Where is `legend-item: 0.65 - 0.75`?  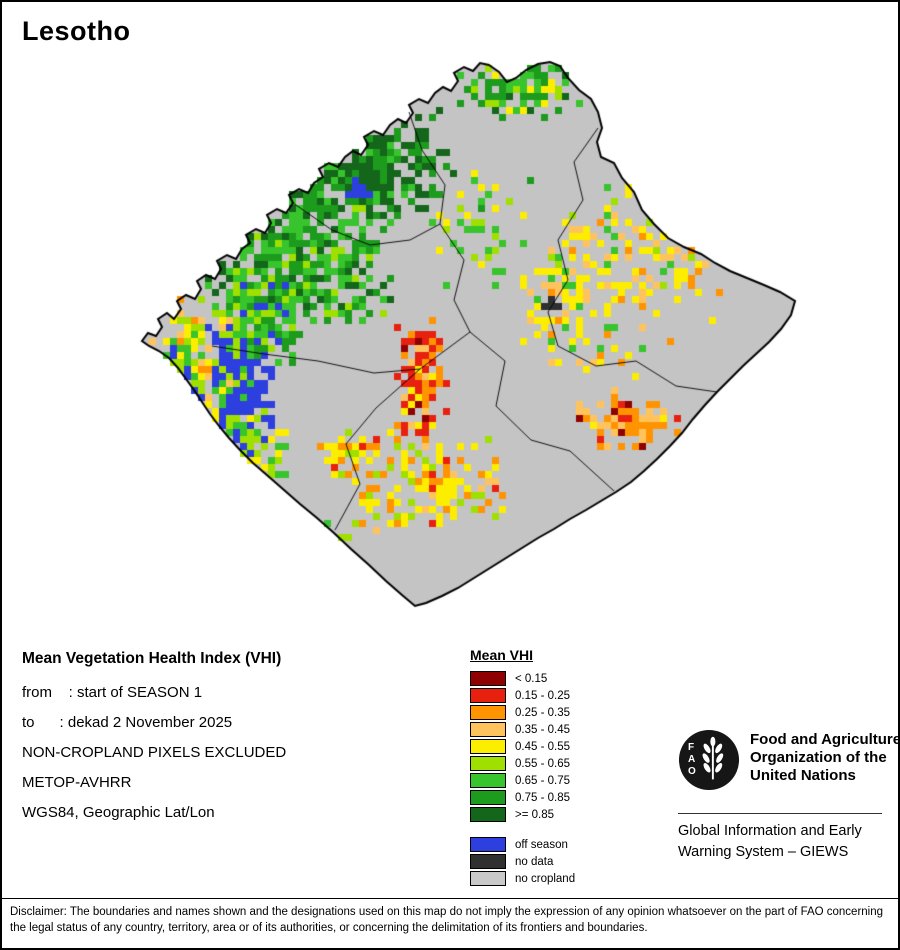 legend-item: 0.65 - 0.75 is located at coordinates (522, 780).